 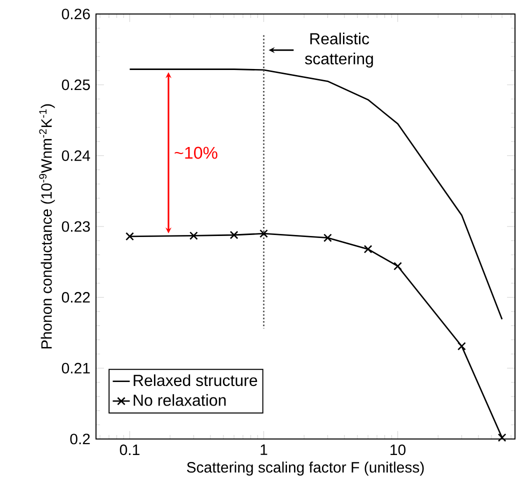 What do you see at coordinates (76, 14) in the screenshot?
I see `y-tick-label: 0.26` at bounding box center [76, 14].